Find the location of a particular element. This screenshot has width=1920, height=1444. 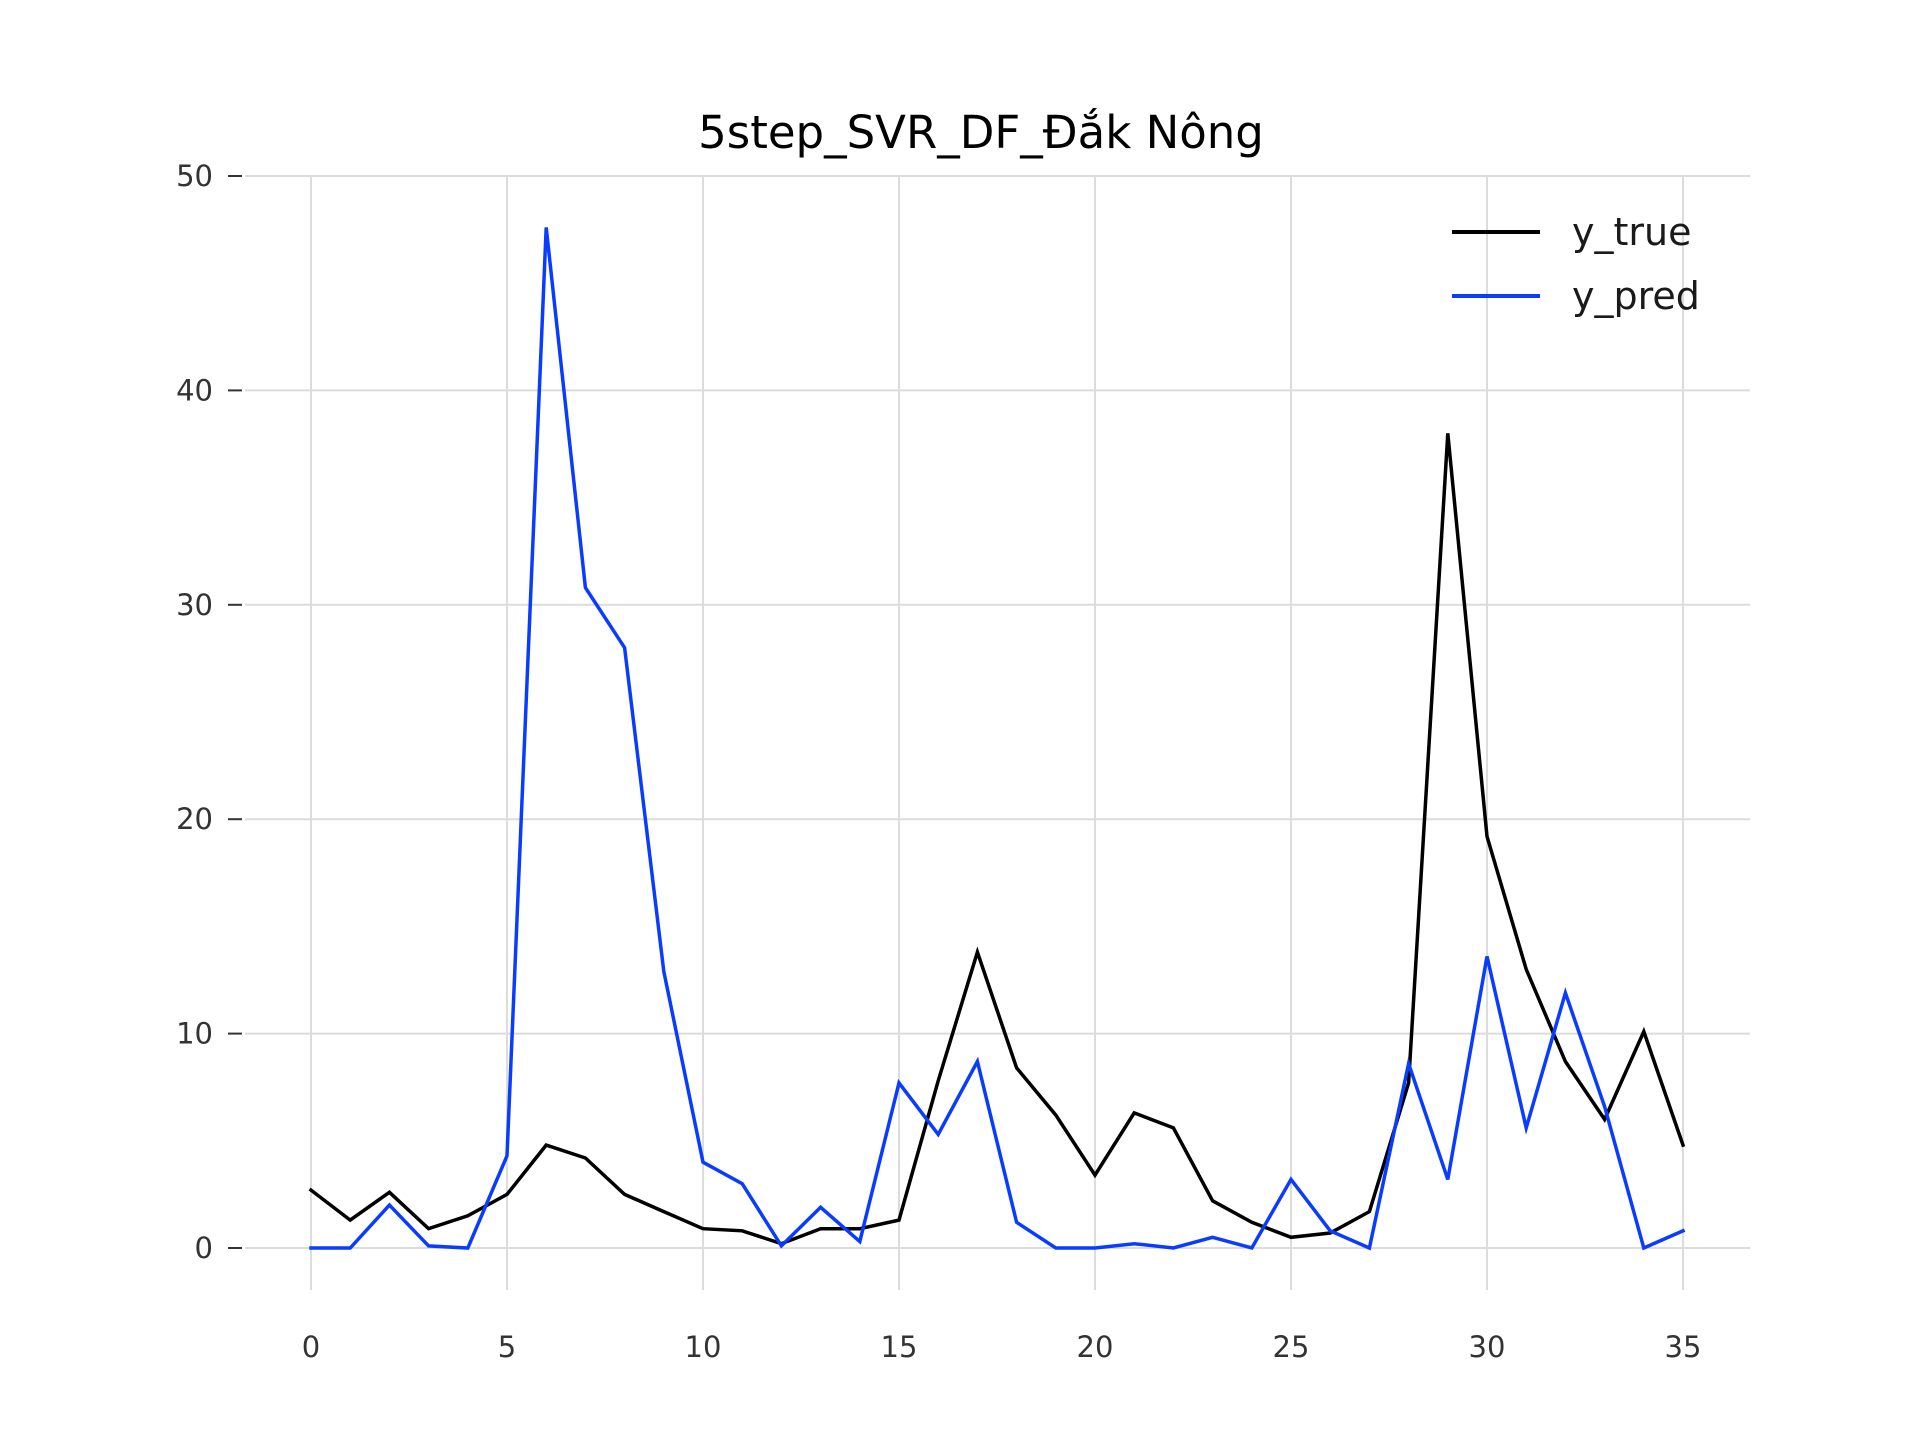

y-tick-label: 10 is located at coordinates (194, 1034).